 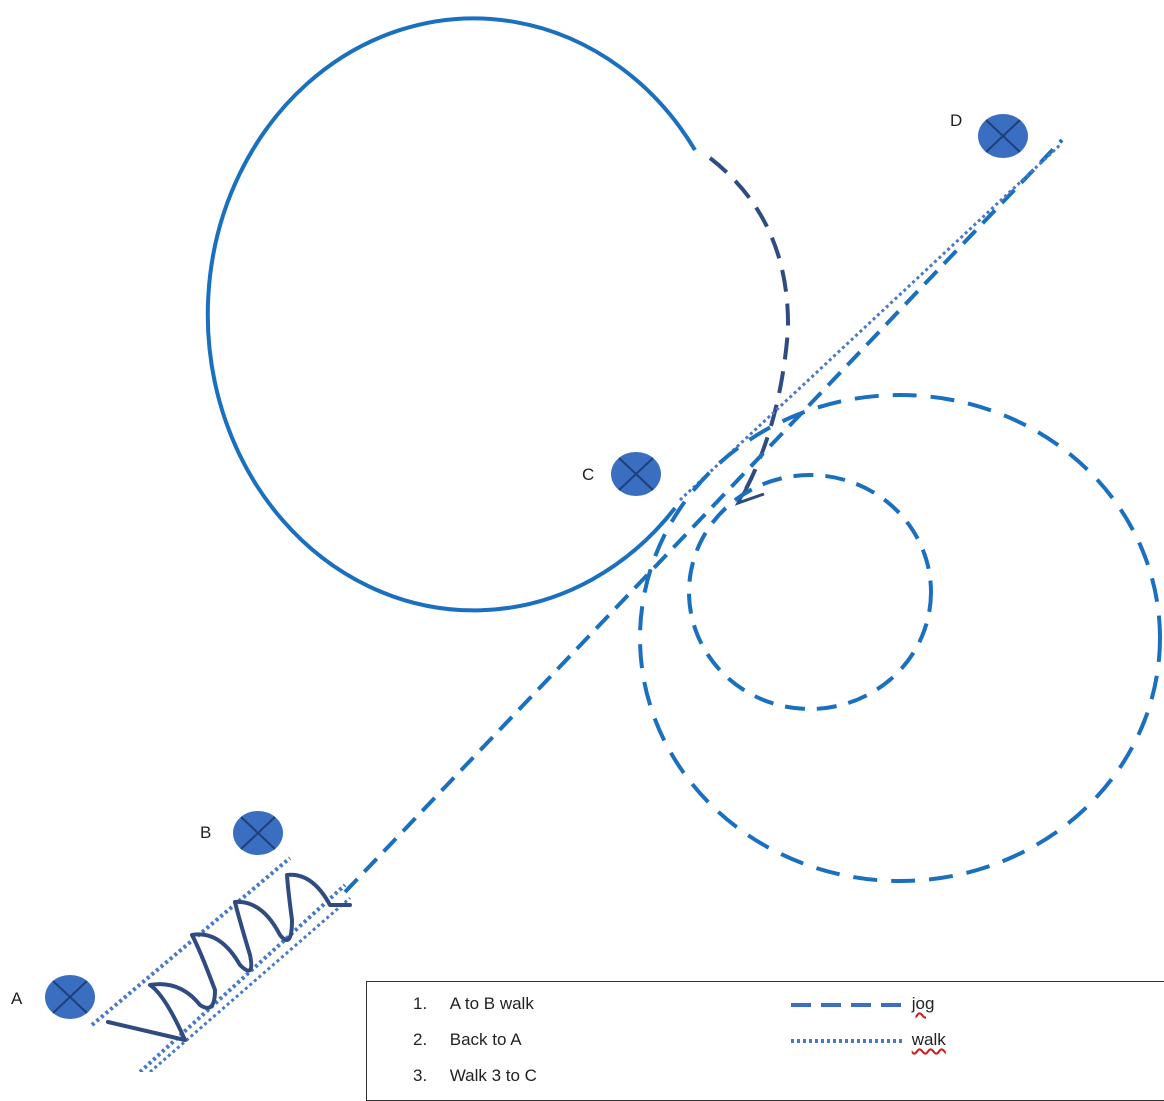 I want to click on marker-c: C, so click(x=621, y=474).